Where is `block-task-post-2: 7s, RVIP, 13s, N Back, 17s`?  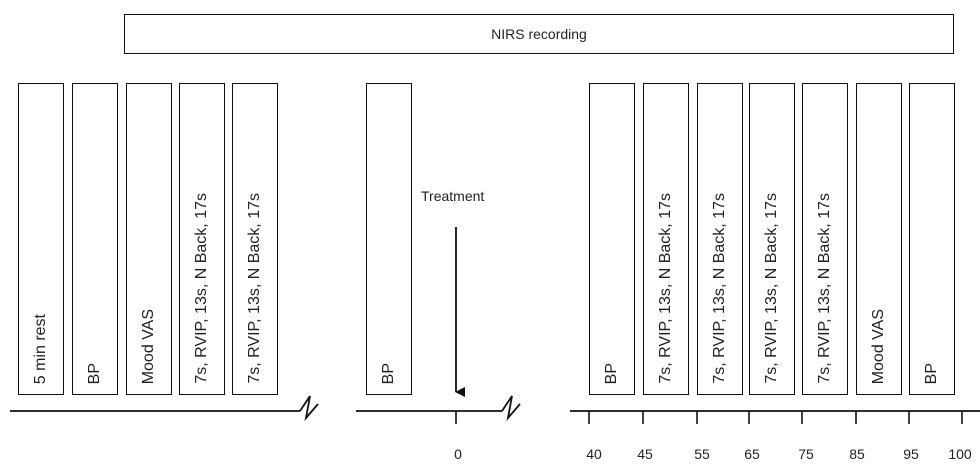 block-task-post-2: 7s, RVIP, 13s, N Back, 17s is located at coordinates (720, 239).